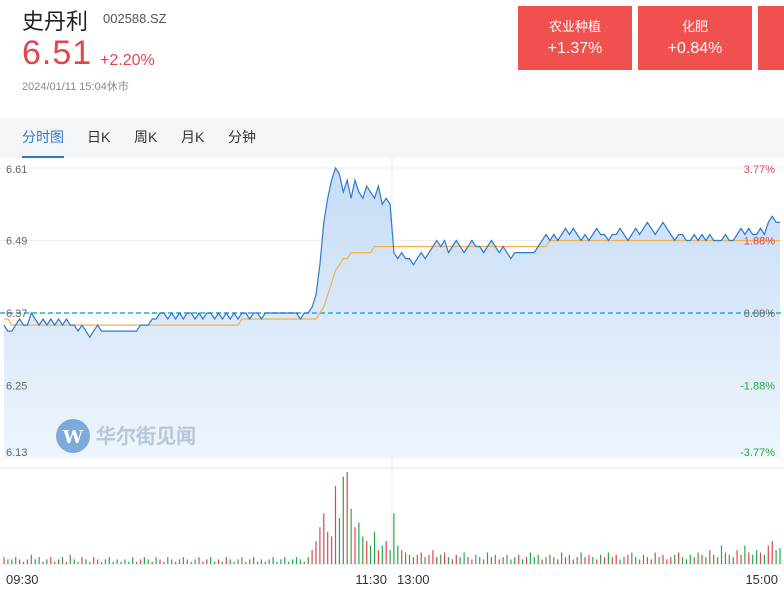  What do you see at coordinates (43, 138) in the screenshot?
I see `tab-intraday: 分时图` at bounding box center [43, 138].